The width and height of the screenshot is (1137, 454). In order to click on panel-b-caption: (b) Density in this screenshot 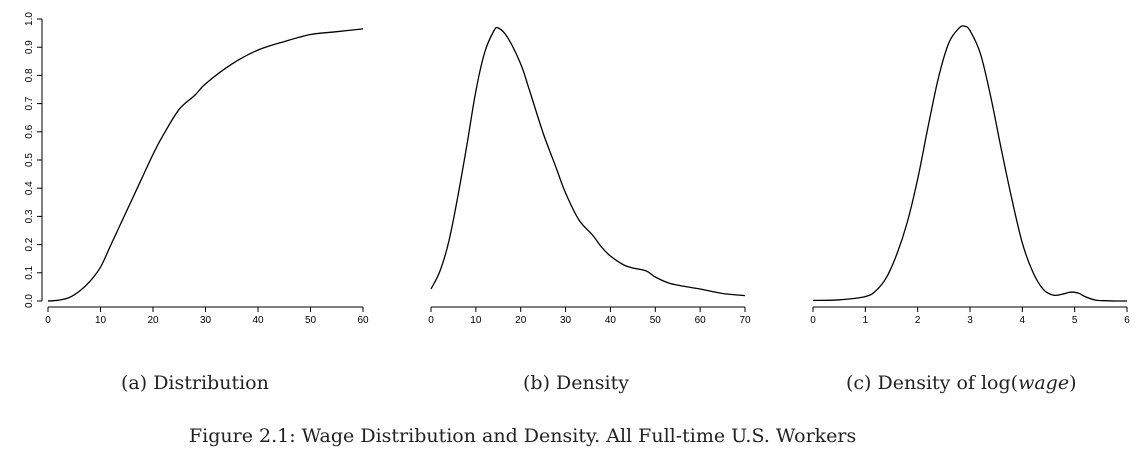, I will do `click(576, 383)`.